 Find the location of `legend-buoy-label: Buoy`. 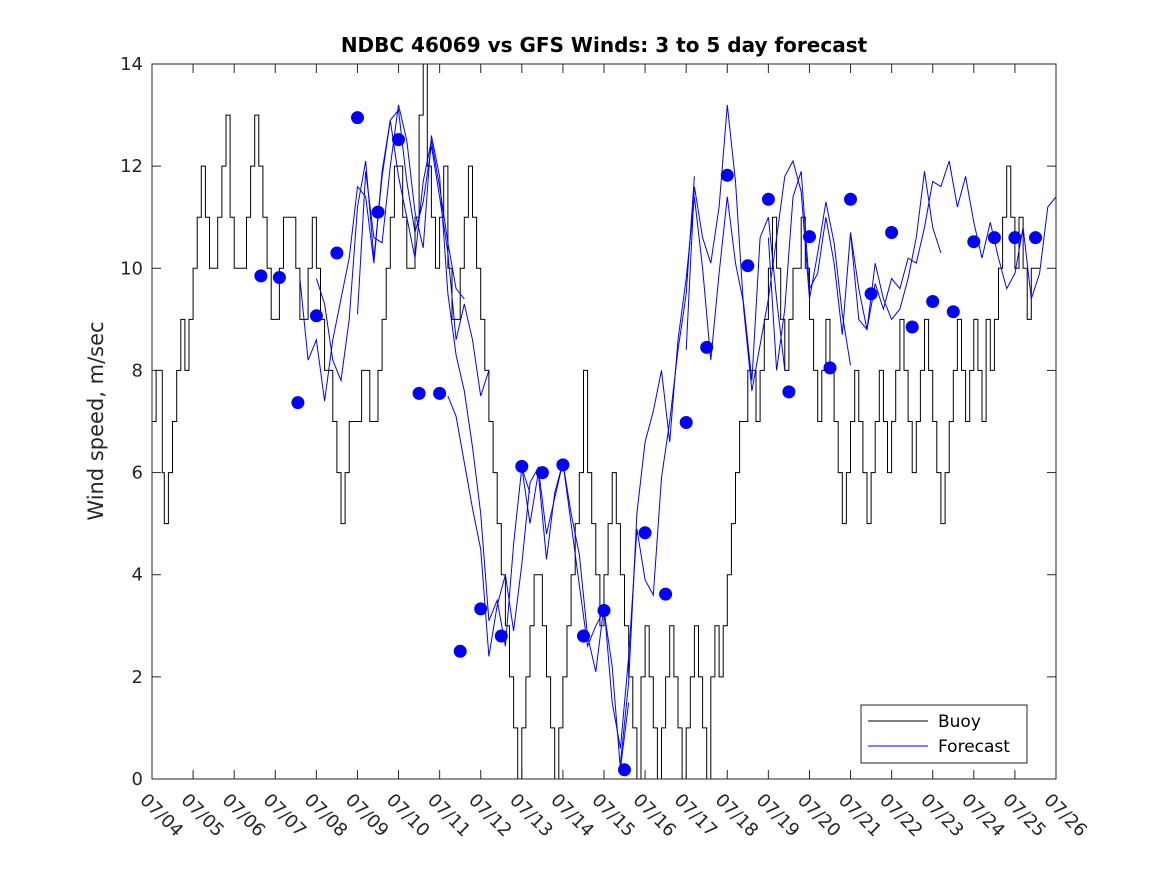

legend-buoy-label: Buoy is located at coordinates (959, 722).